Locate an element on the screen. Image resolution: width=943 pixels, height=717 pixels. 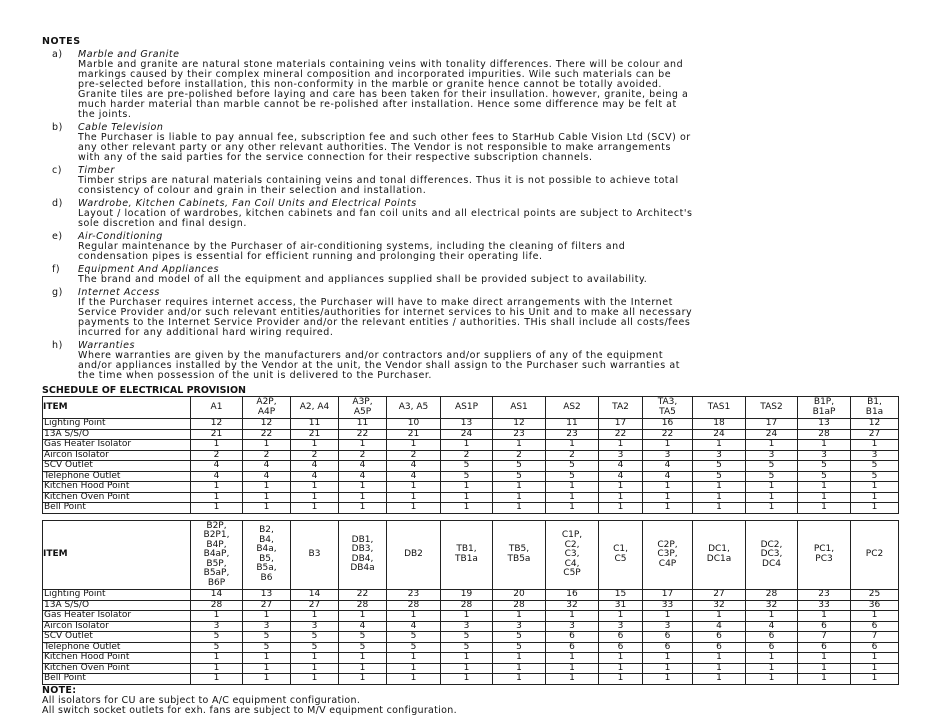
unit-type-label: B4, is located at coordinates (266, 539).